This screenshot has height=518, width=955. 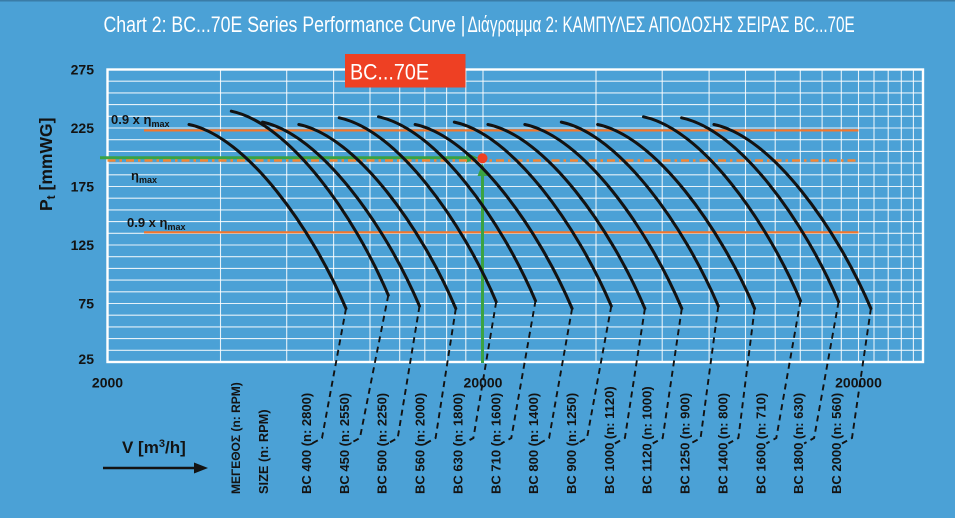 What do you see at coordinates (83, 187) in the screenshot?
I see `svg-text: 175` at bounding box center [83, 187].